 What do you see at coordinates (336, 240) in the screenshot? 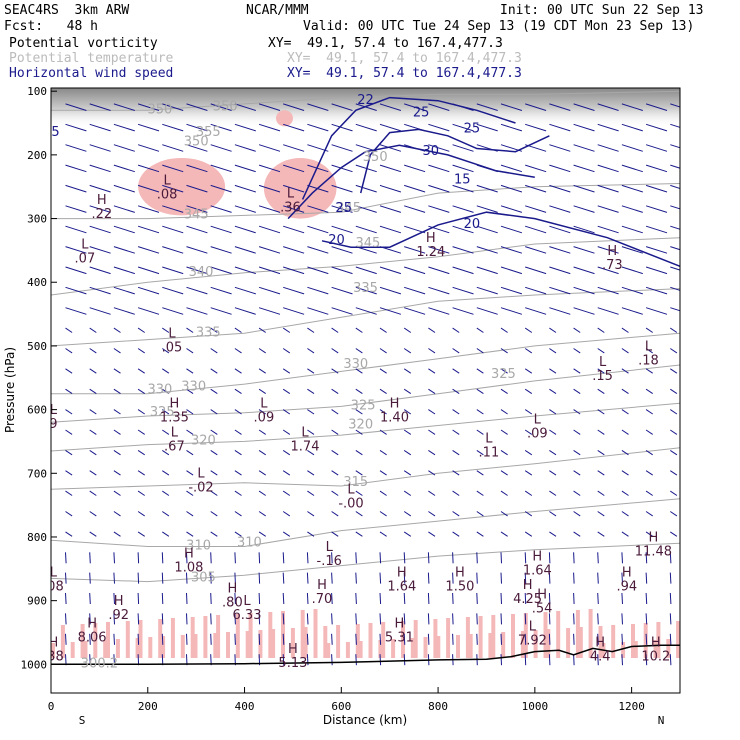
I see `wind-speed-label: 20` at bounding box center [336, 240].